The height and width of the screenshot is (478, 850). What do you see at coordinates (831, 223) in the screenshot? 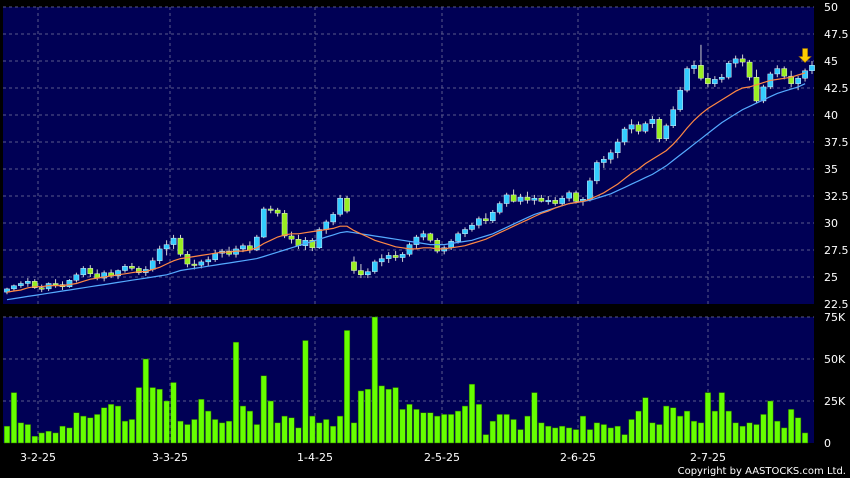
I see `price-tick-label: 30` at bounding box center [831, 223].